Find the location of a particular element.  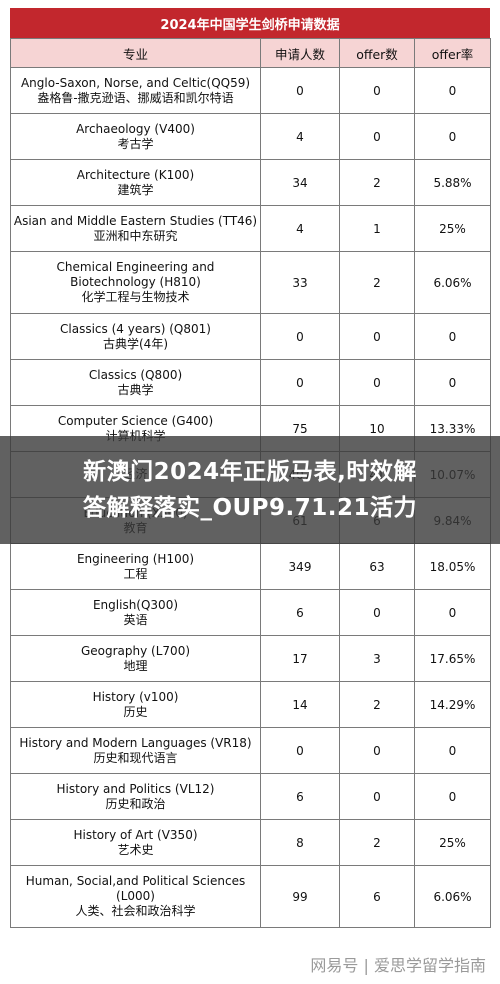

major-english: Engineering (H100) is located at coordinates (135, 558).